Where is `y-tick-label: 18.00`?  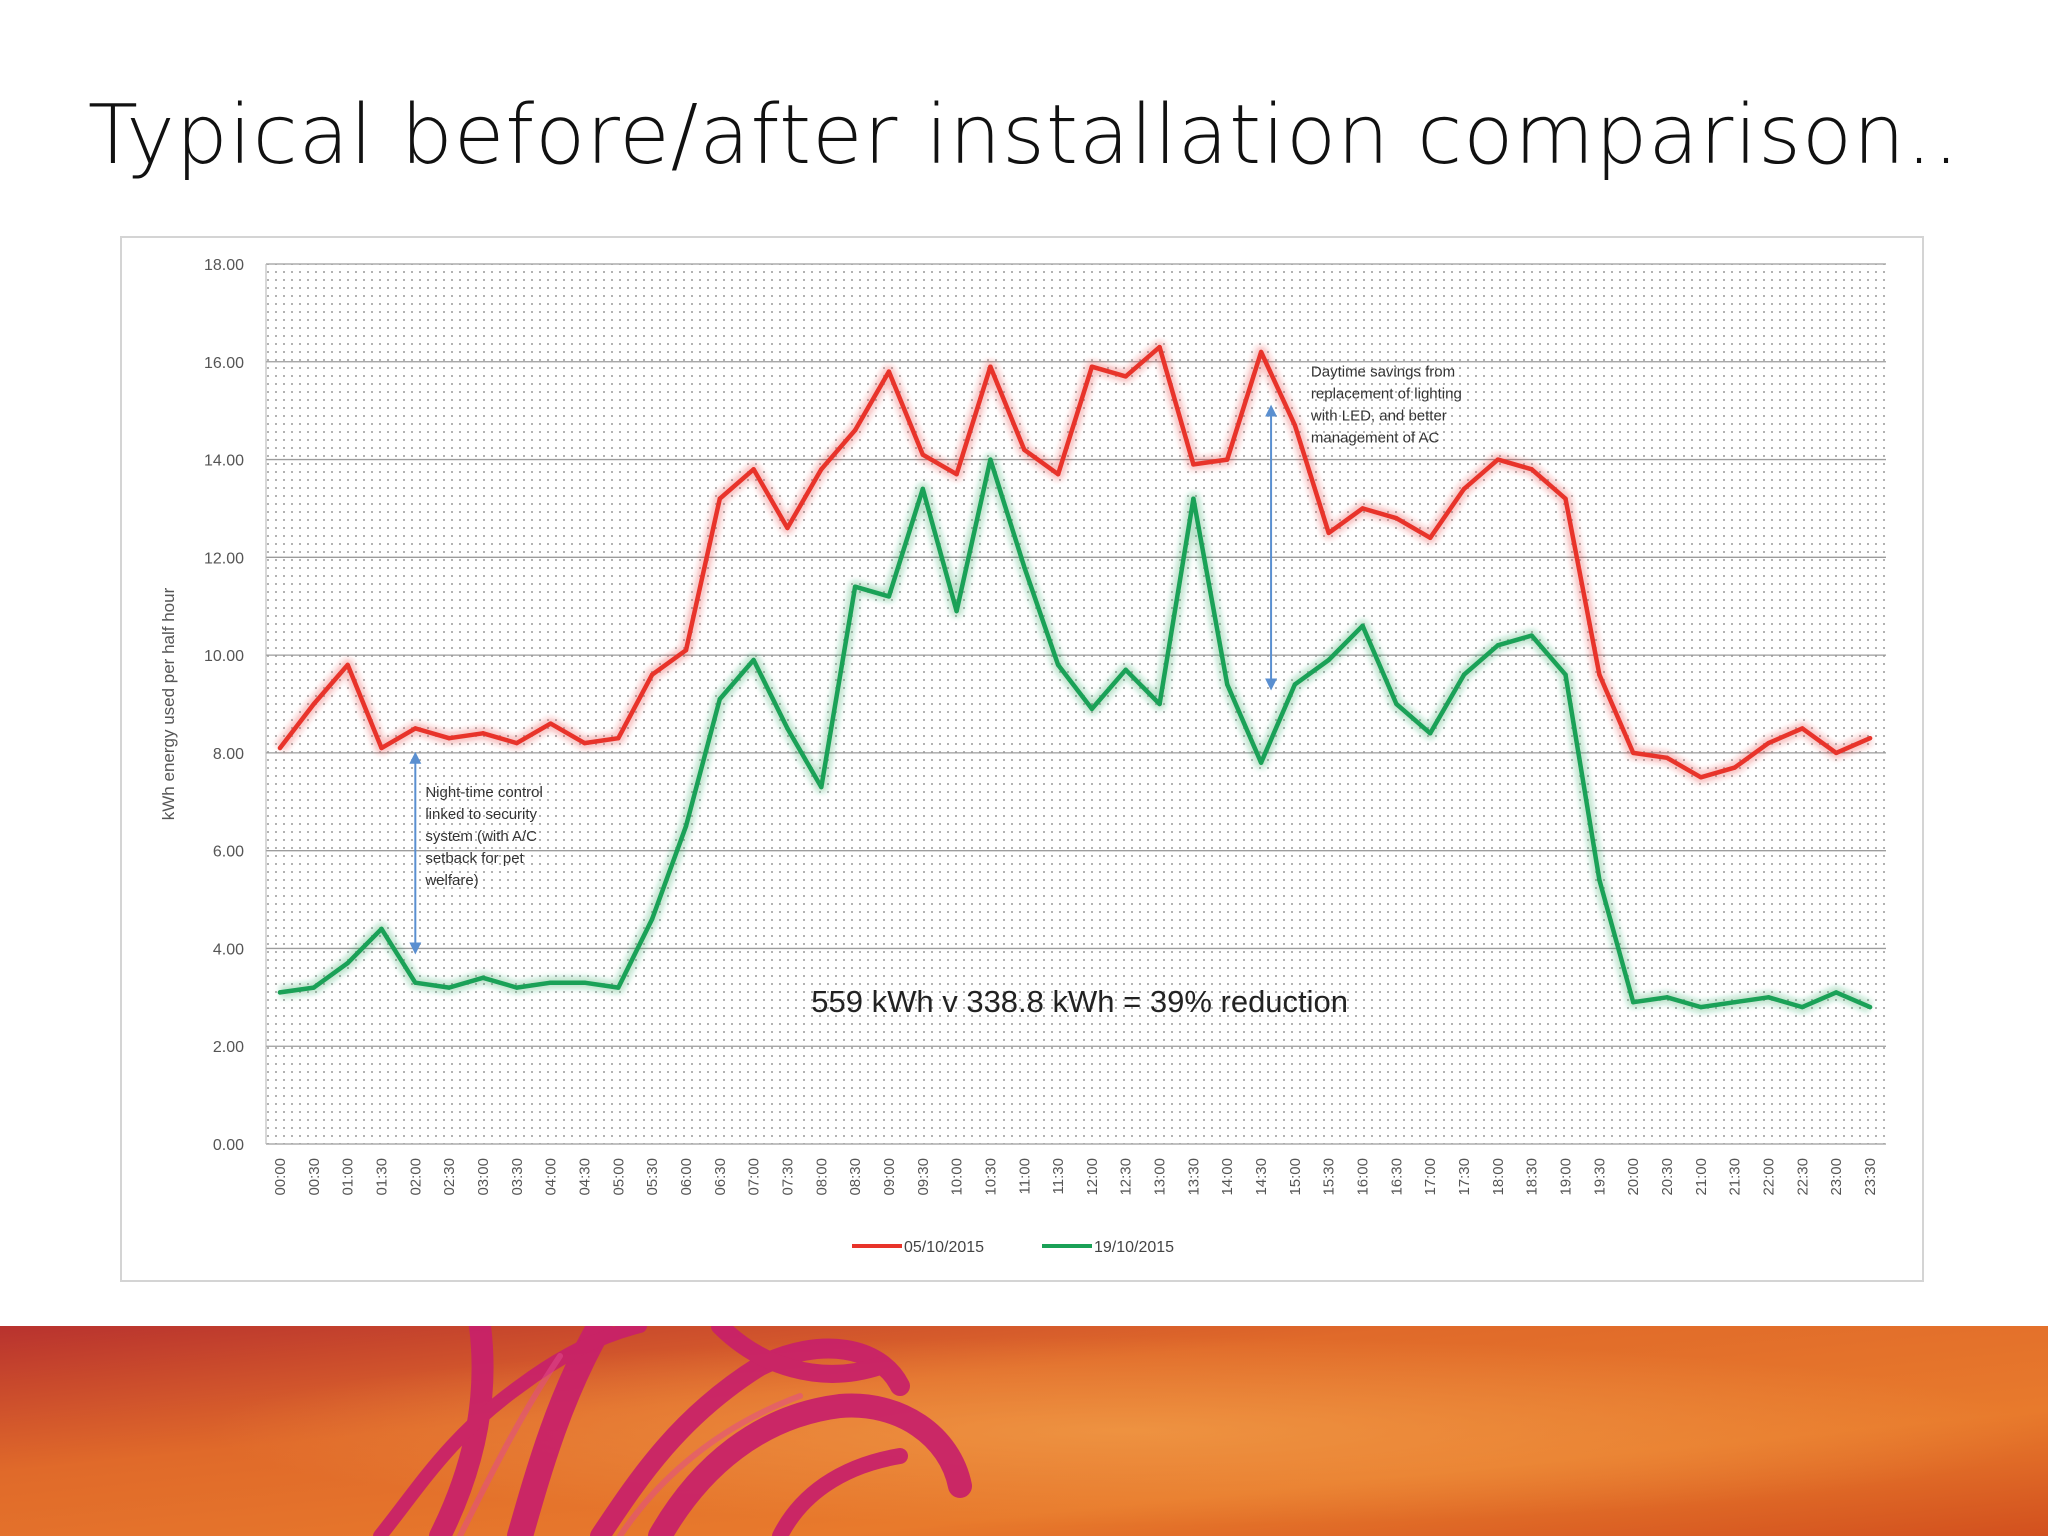
y-tick-label: 18.00 is located at coordinates (224, 265).